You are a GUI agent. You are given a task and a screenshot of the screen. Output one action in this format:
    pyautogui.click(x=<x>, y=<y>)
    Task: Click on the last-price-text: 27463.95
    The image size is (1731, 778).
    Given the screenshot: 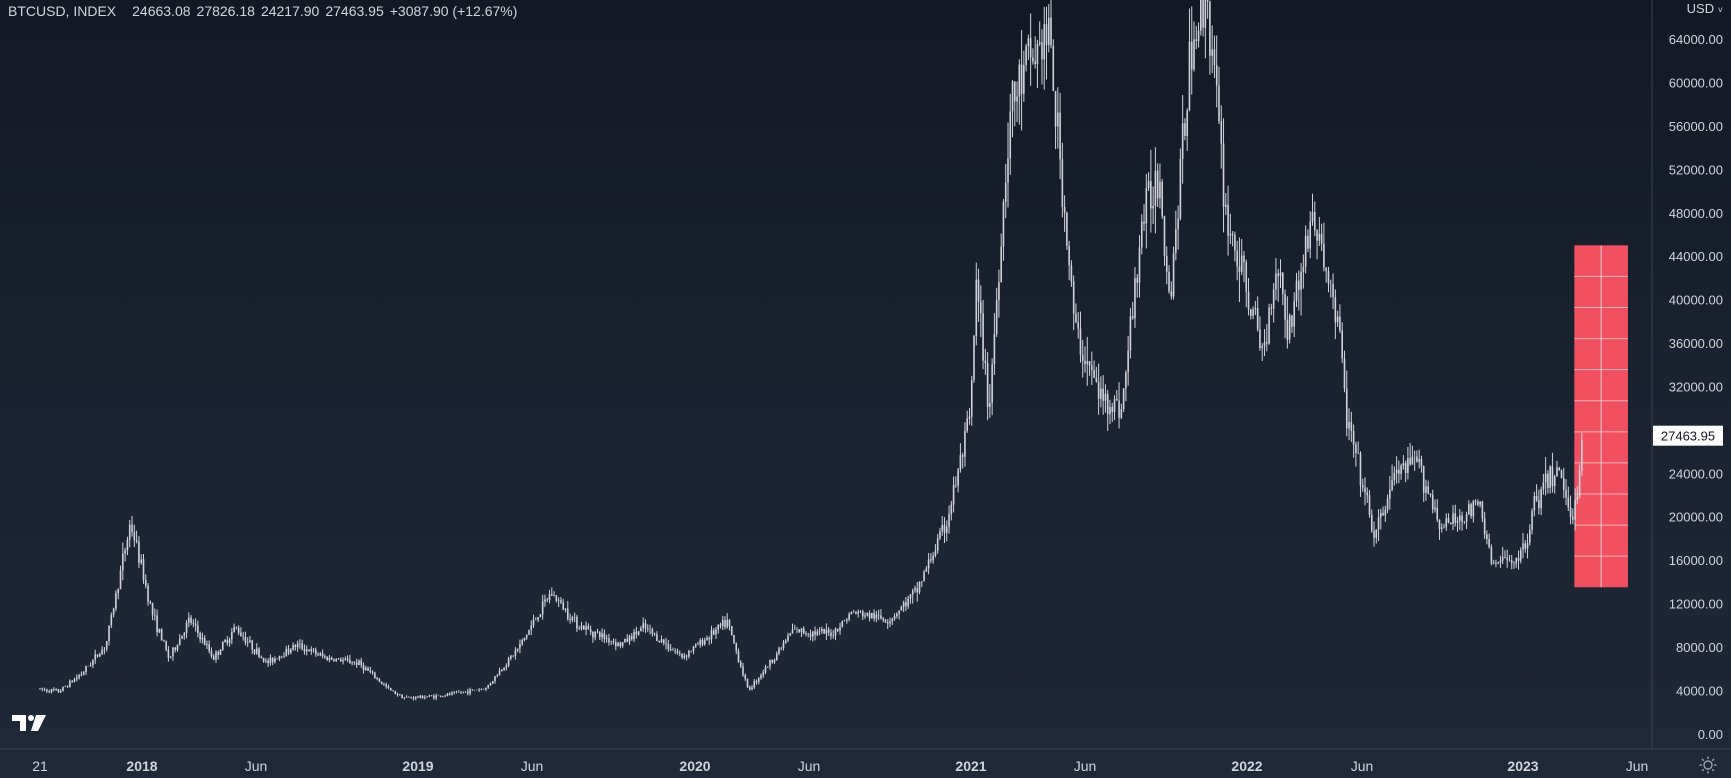 What is the action you would take?
    pyautogui.click(x=1688, y=436)
    